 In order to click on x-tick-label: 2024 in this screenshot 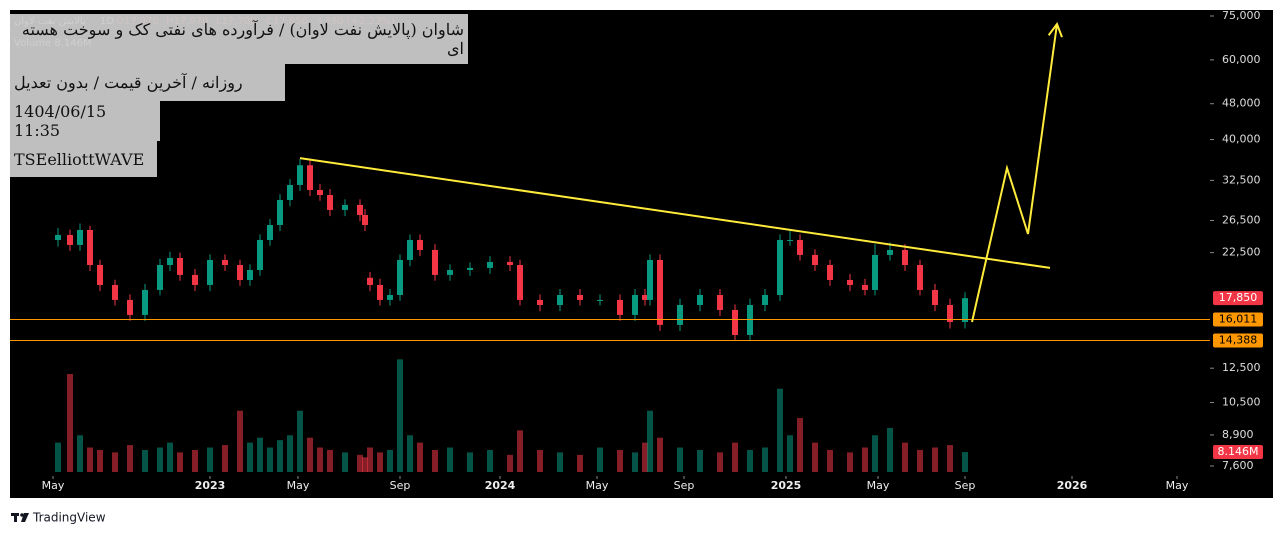, I will do `click(500, 485)`.